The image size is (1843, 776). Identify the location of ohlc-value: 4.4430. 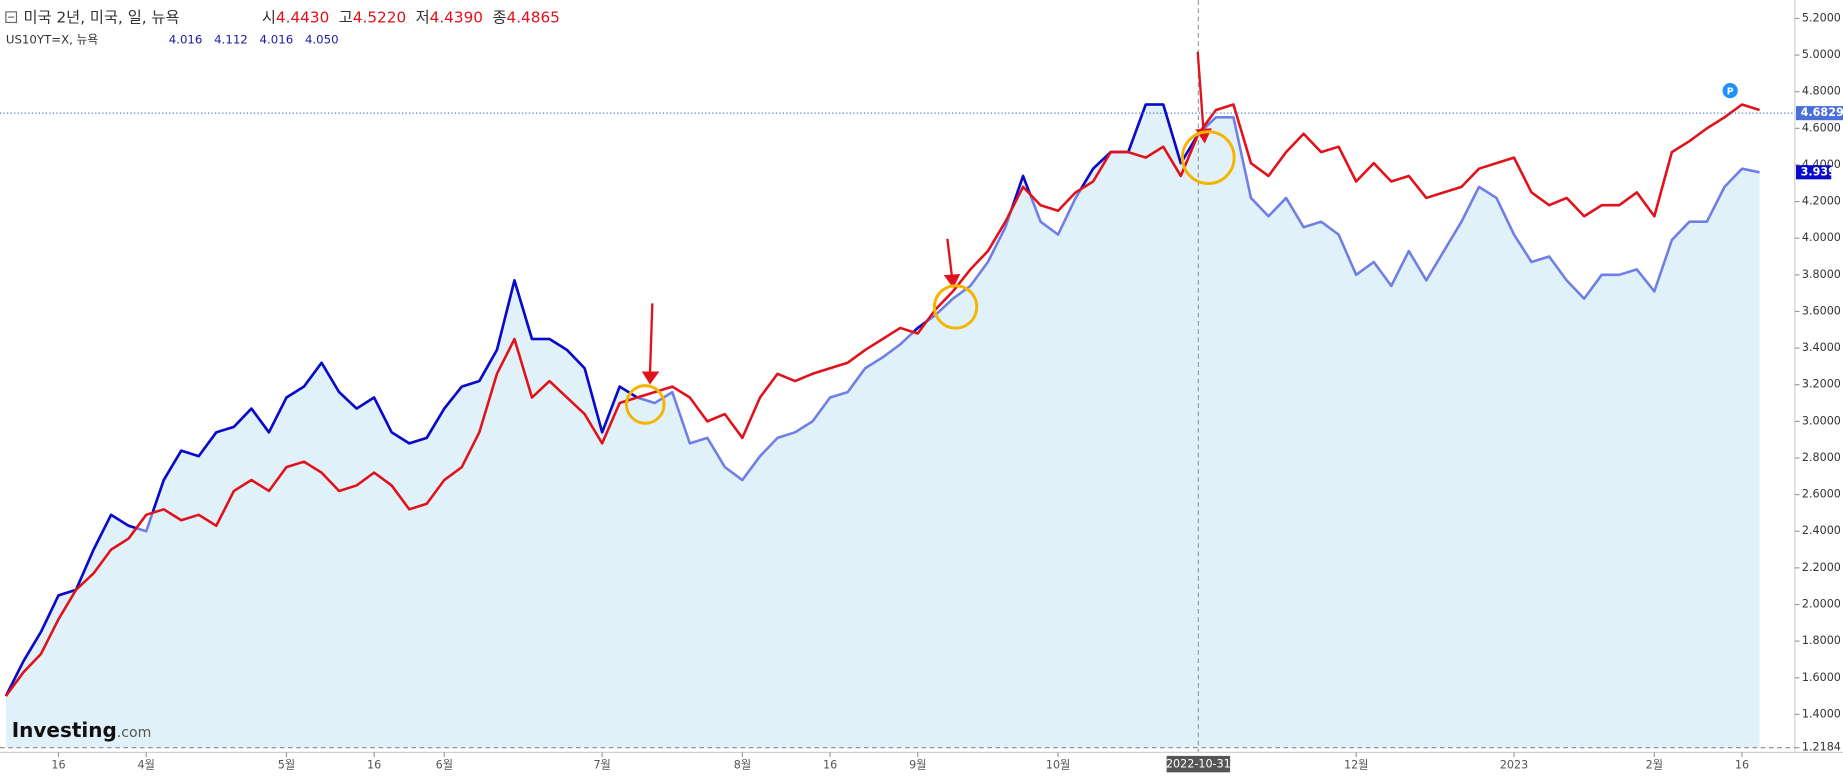
(302, 17).